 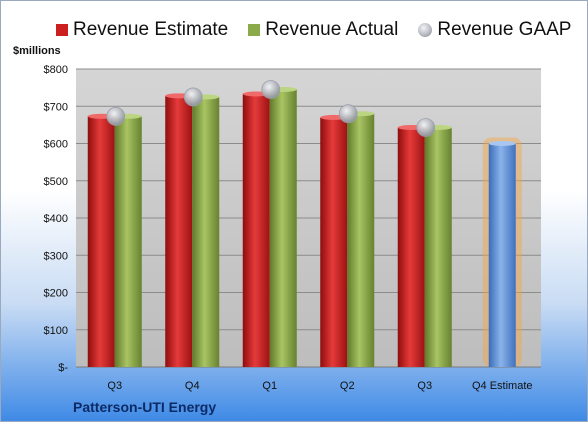 I want to click on y-tick-label: $-, so click(x=63, y=368).